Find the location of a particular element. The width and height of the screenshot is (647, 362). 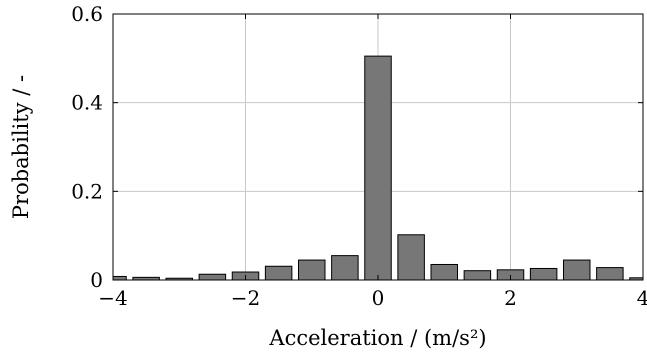

x-tick-label: −4 is located at coordinates (112, 298).